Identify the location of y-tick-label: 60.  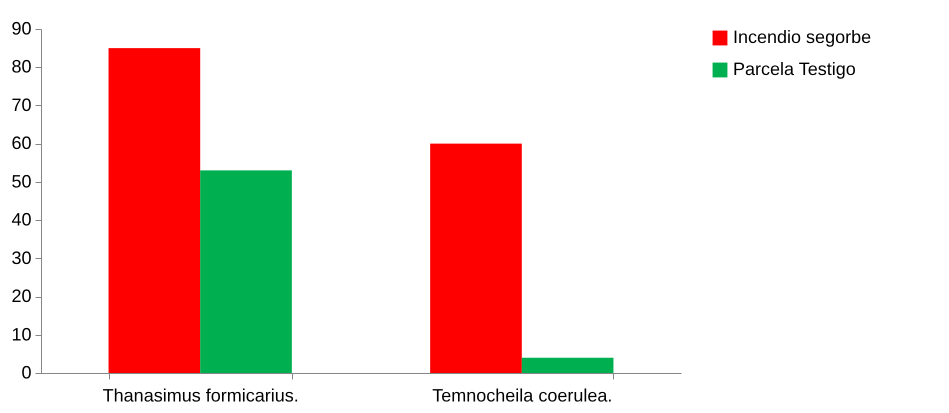
(21, 143).